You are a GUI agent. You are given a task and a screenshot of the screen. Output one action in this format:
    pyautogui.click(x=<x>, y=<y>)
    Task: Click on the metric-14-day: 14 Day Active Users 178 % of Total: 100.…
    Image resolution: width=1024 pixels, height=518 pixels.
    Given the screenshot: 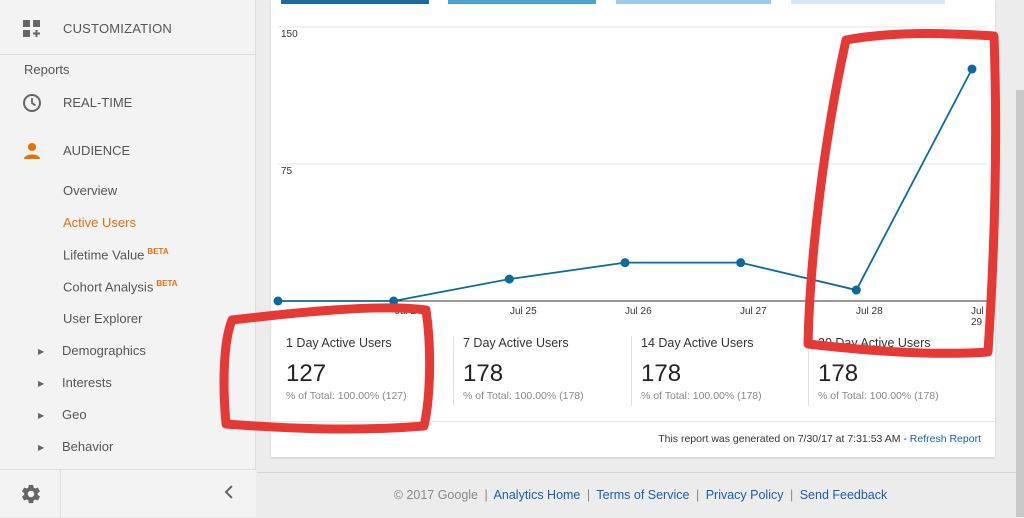 What is the action you would take?
    pyautogui.click(x=721, y=374)
    